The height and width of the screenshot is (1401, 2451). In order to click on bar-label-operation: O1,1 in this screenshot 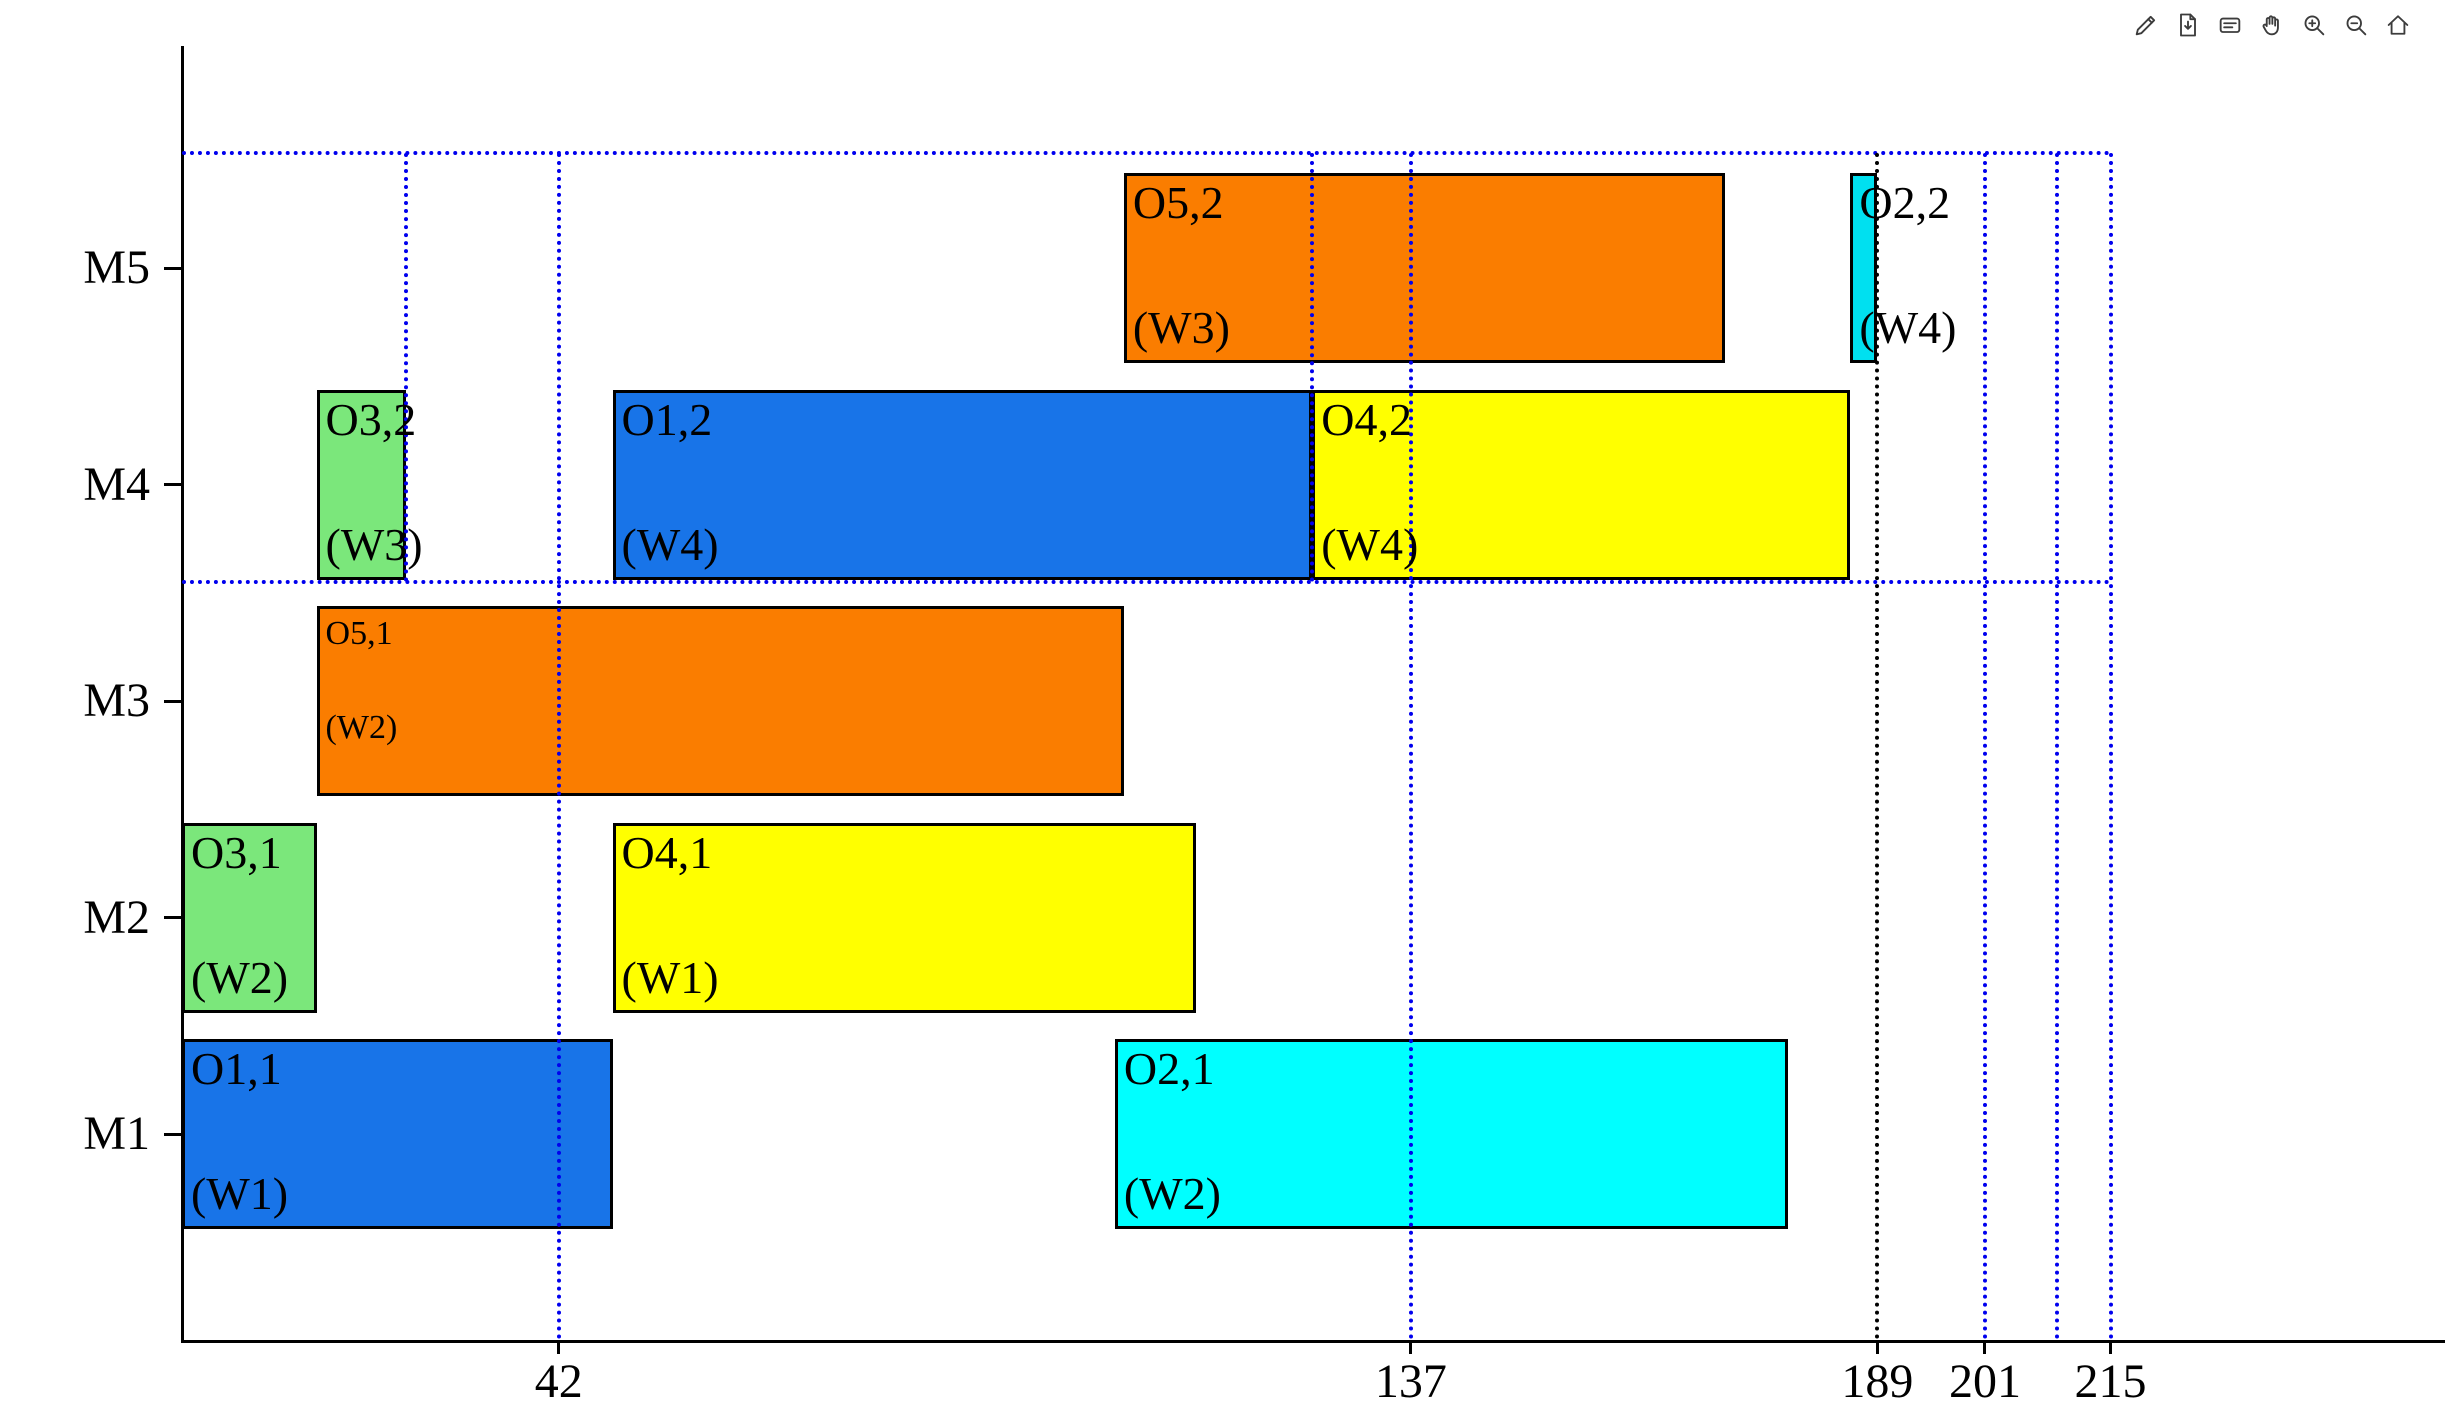, I will do `click(236, 1068)`.